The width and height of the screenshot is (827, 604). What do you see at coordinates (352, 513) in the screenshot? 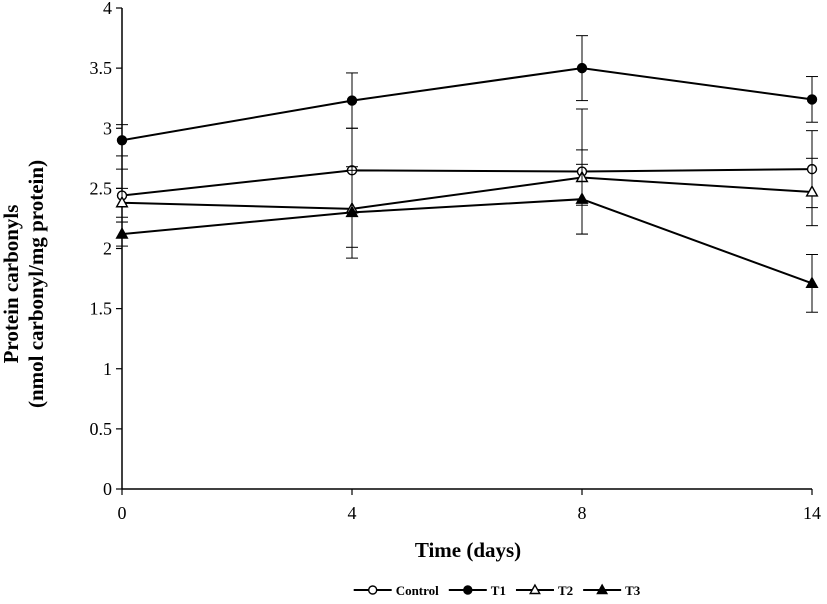
I see `x-tick-label: 4` at bounding box center [352, 513].